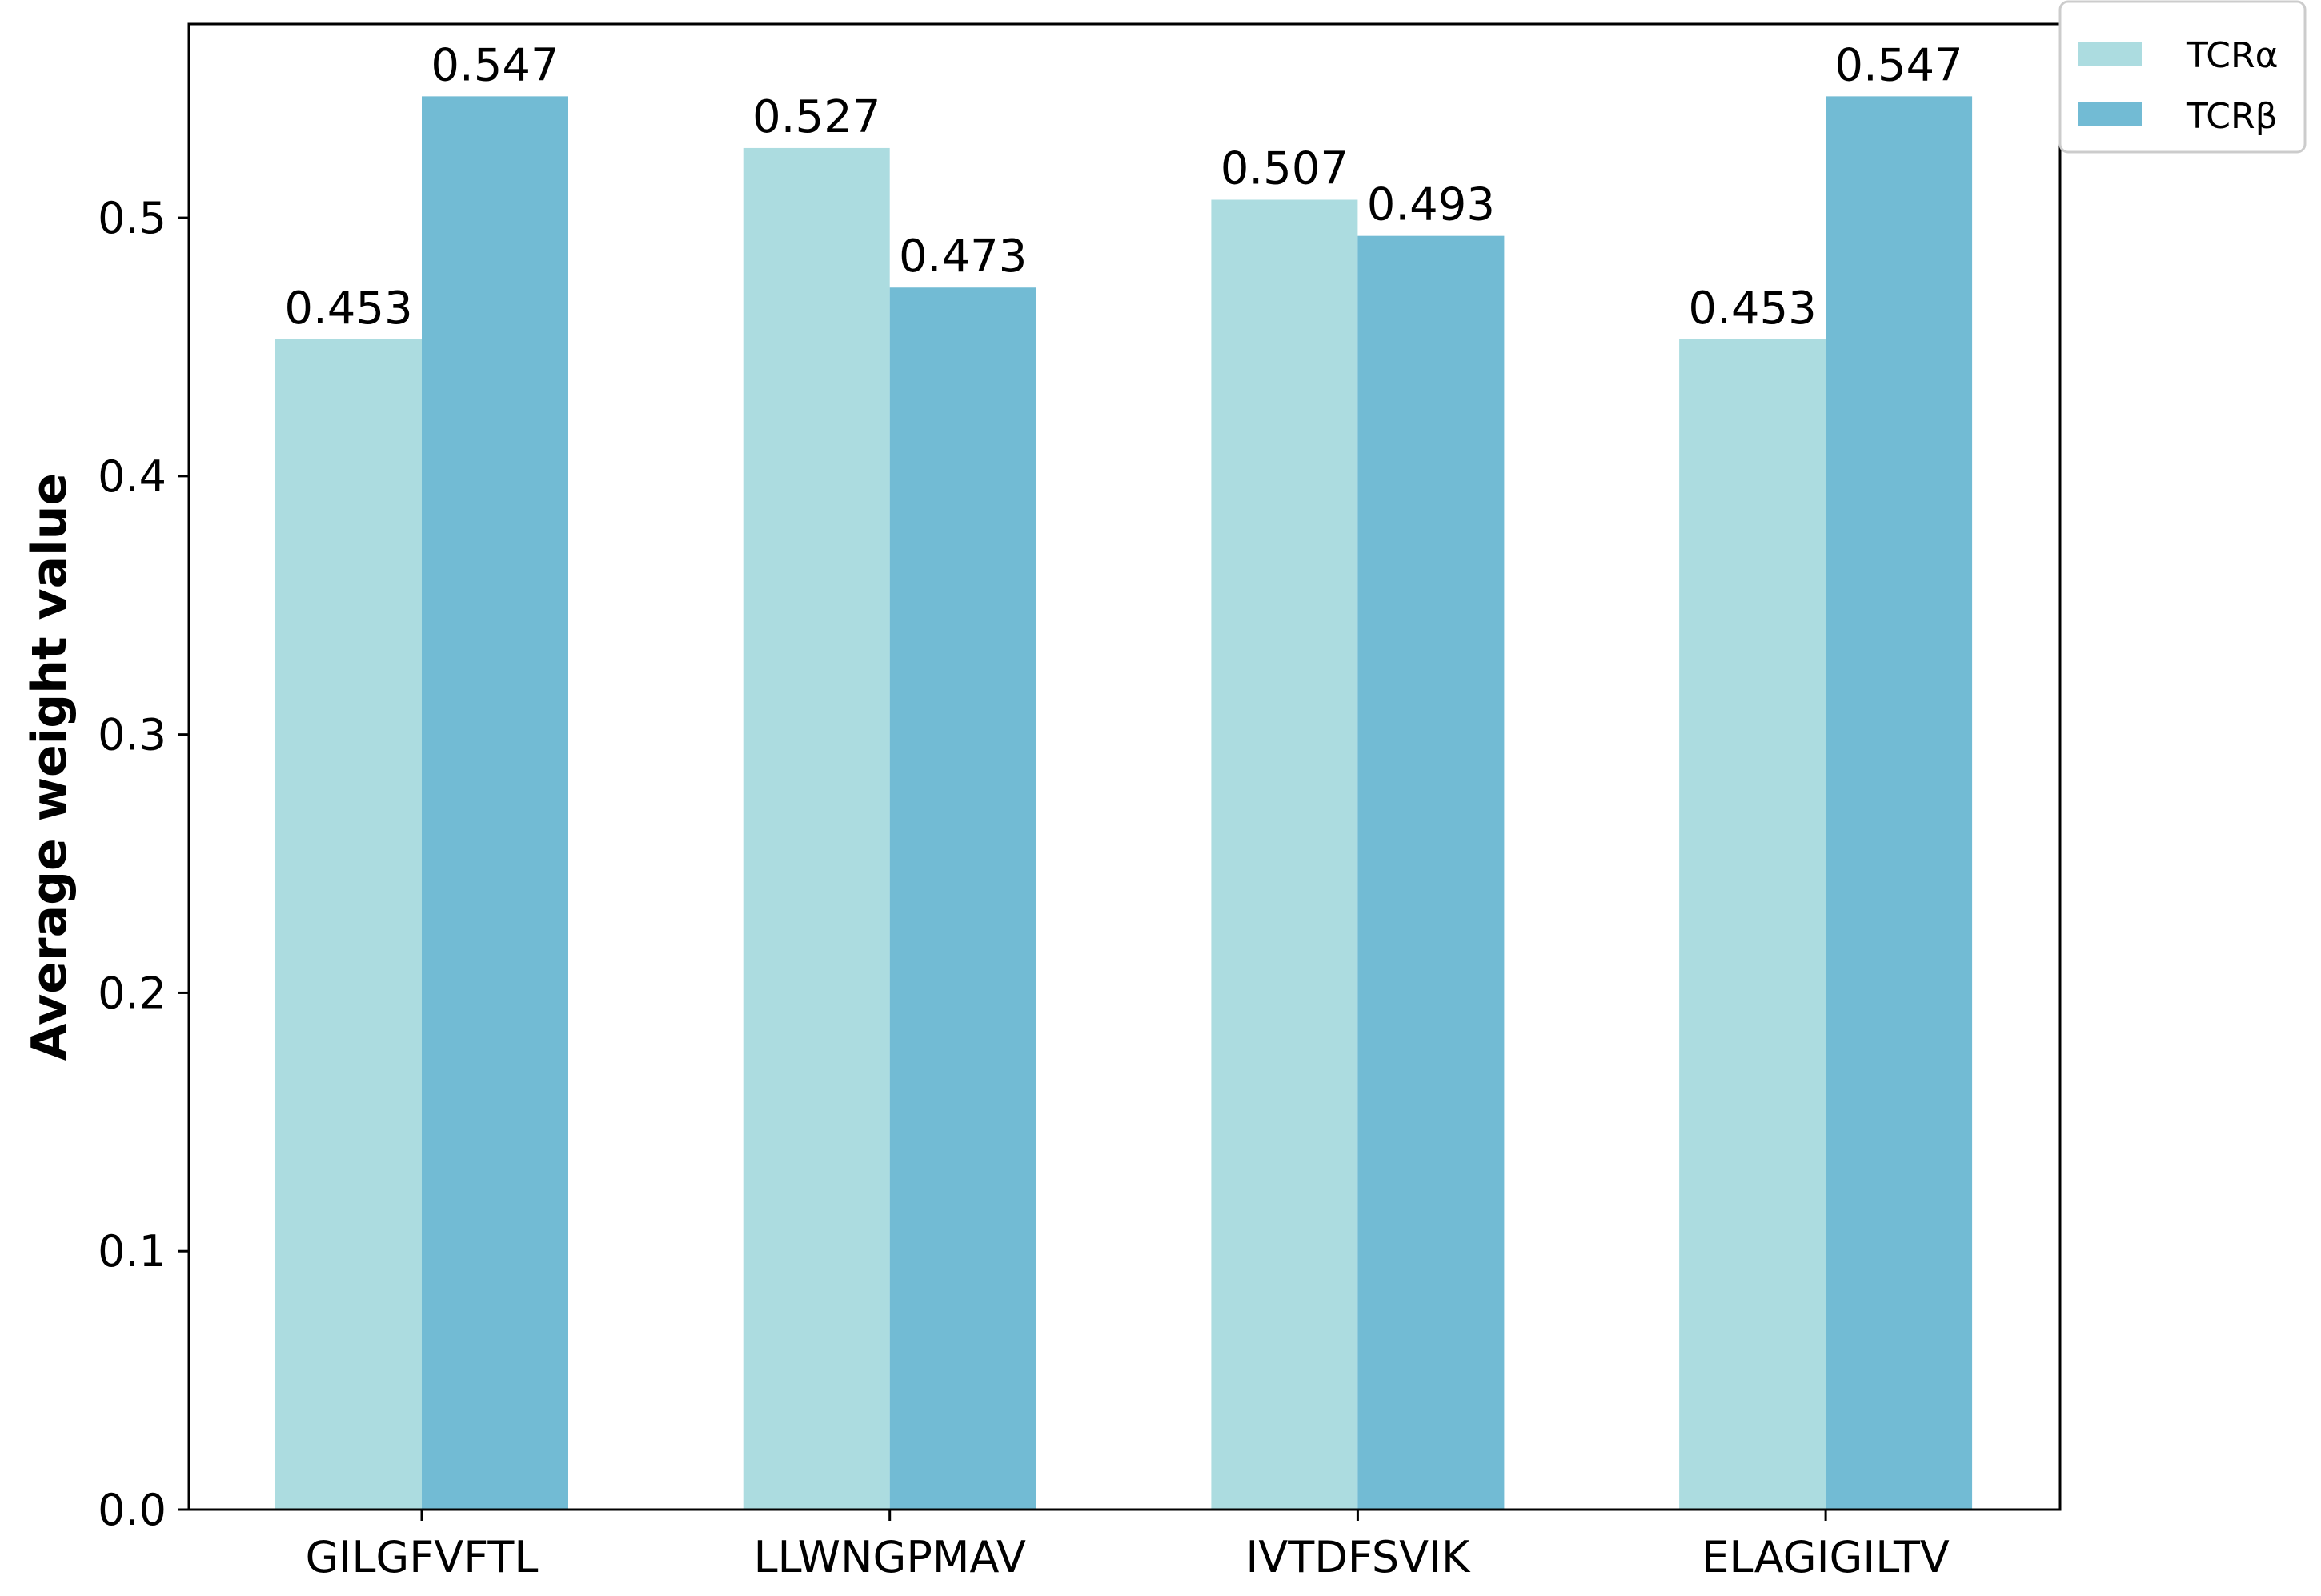 This screenshot has height=1596, width=2321. I want to click on legend-label-tcr-alpha: TCRα, so click(2232, 55).